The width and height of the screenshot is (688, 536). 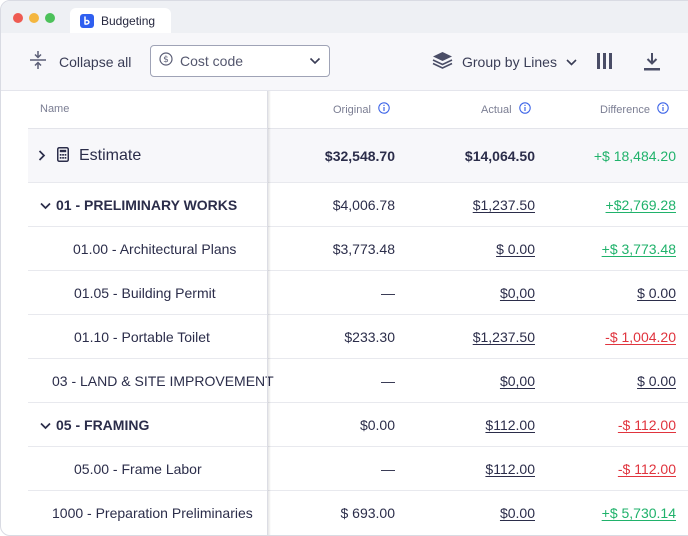 I want to click on table-row: 05.00 - Frame Labor — $112.00 -$ 112.00, so click(x=358, y=469).